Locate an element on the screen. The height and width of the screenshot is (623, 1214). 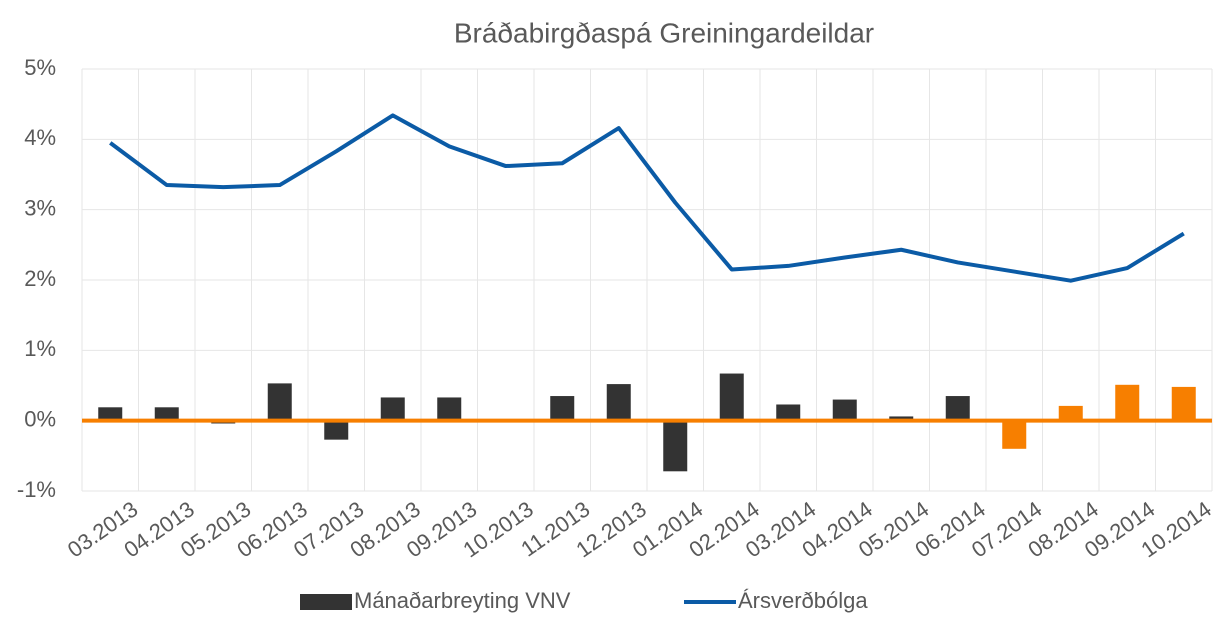
legend-label: Ársverðbólga is located at coordinates (803, 600).